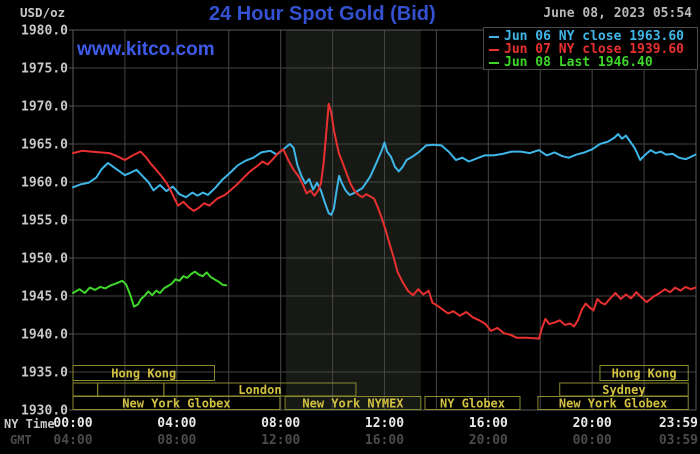  I want to click on jun07-line-swatch-icon, so click(494, 49).